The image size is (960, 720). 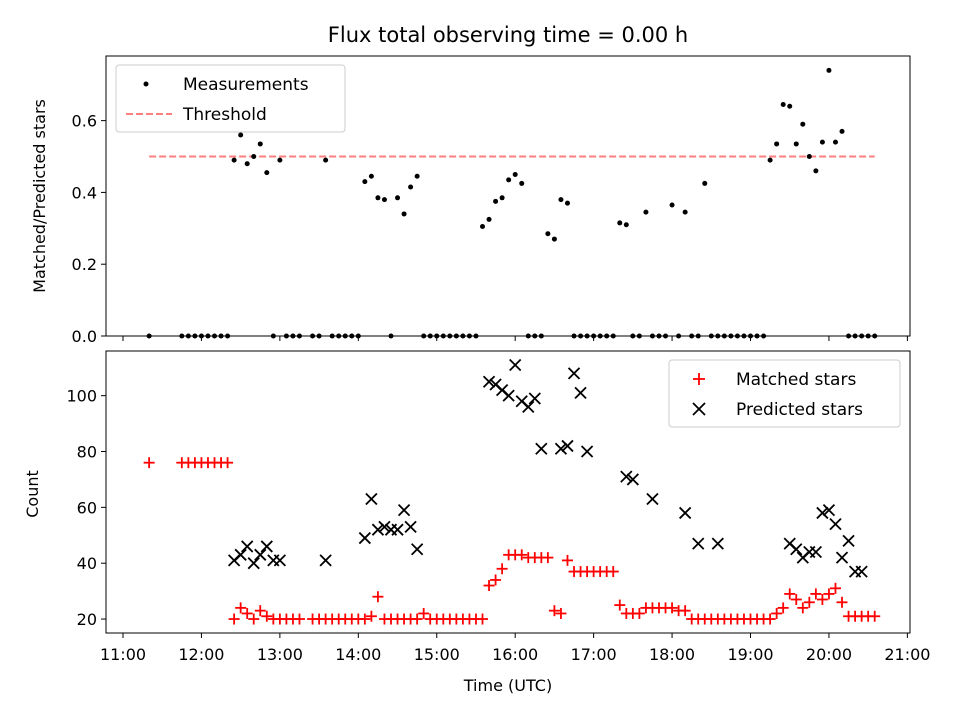 What do you see at coordinates (32, 494) in the screenshot?
I see `bottom-y-axis-label: Count` at bounding box center [32, 494].